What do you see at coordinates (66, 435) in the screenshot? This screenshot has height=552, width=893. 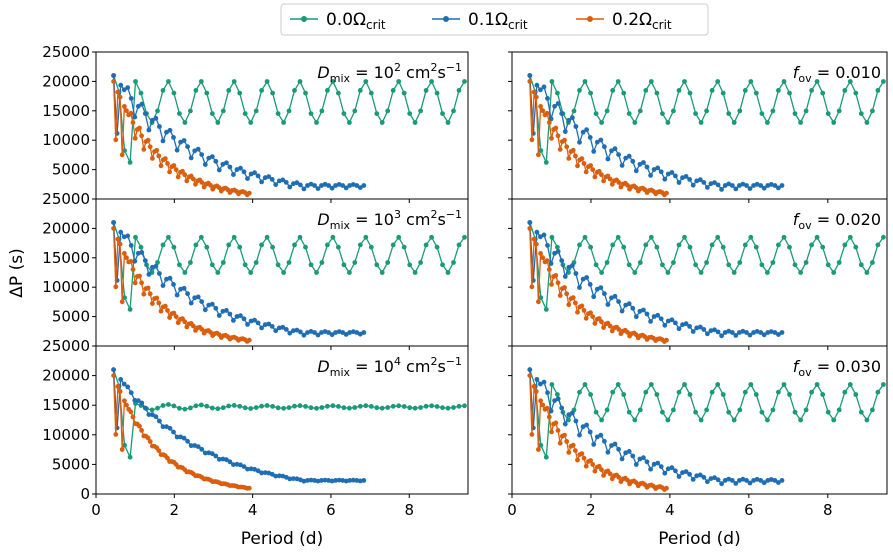 I see `y-tick-label: 10000` at bounding box center [66, 435].